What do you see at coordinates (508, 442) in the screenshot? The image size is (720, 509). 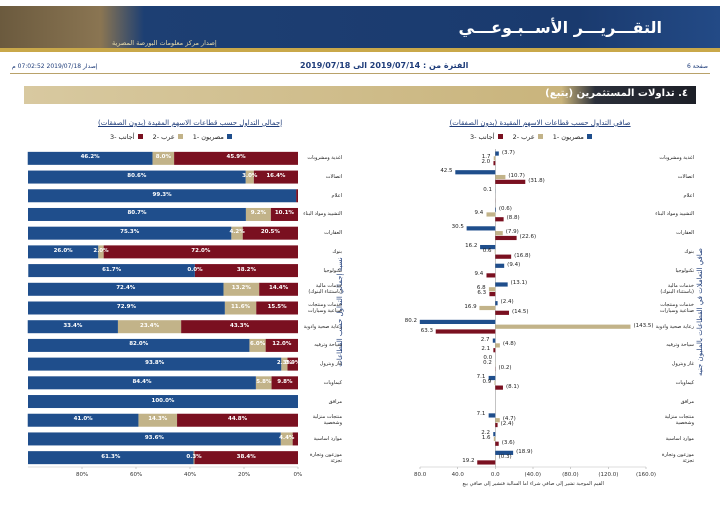 I see `value-label: (3.6)` at bounding box center [508, 442].